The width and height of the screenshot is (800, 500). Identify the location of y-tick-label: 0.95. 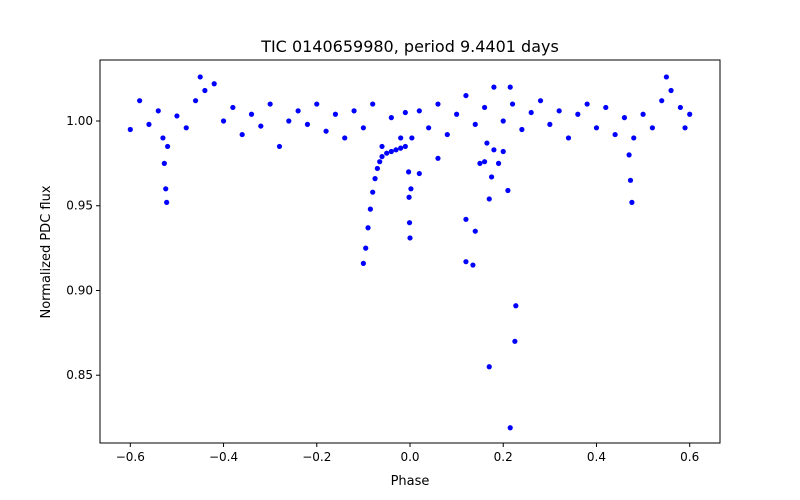
(79, 206).